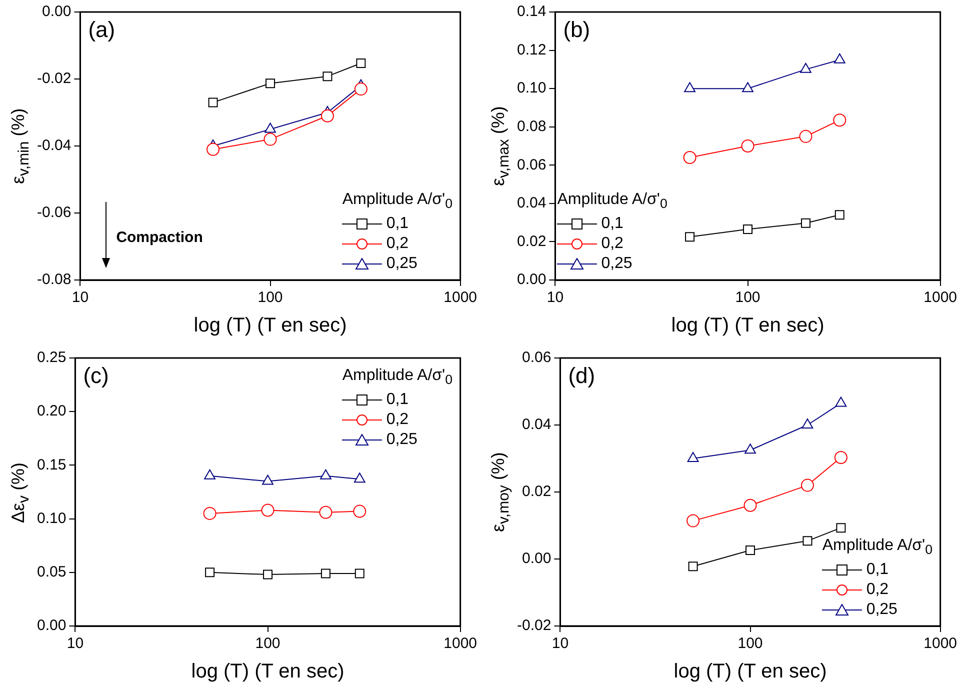 This screenshot has width=960, height=693. What do you see at coordinates (531, 49) in the screenshot?
I see `y-tick-label: 0.12` at bounding box center [531, 49].